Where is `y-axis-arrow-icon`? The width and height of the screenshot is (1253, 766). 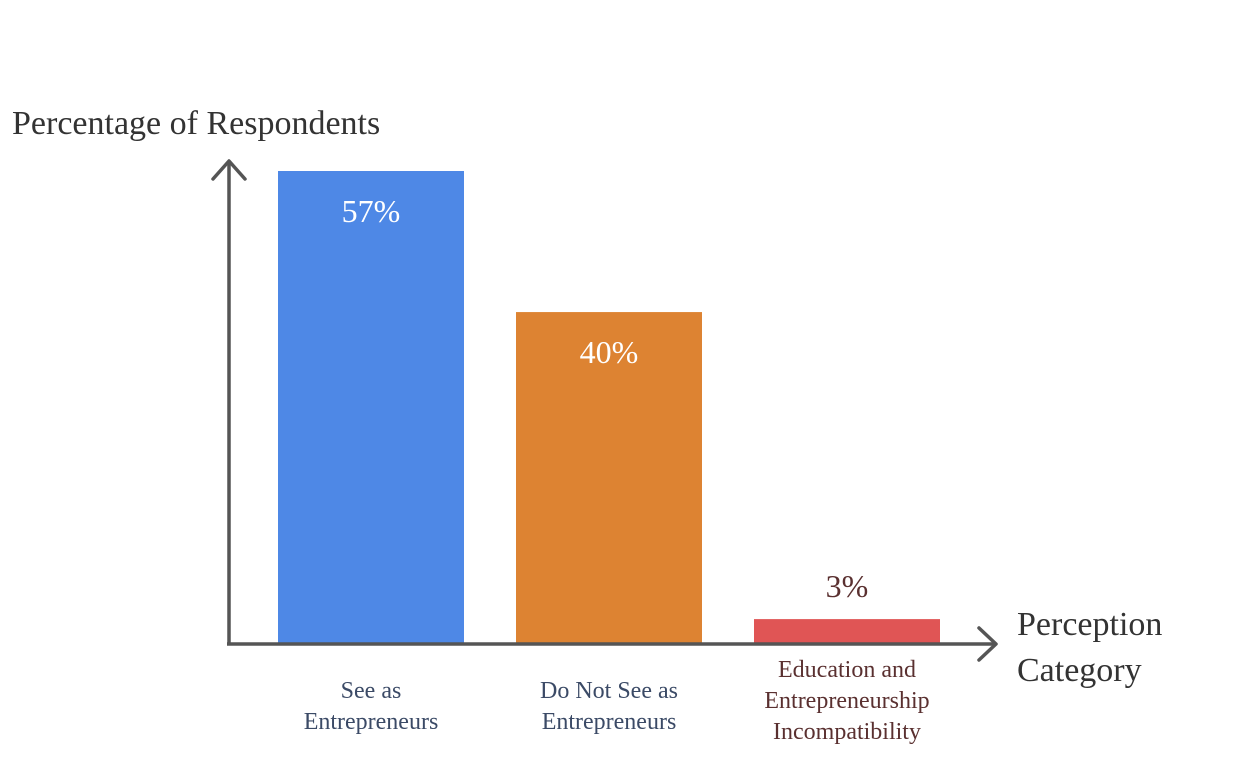 y-axis-arrow-icon is located at coordinates (229, 170).